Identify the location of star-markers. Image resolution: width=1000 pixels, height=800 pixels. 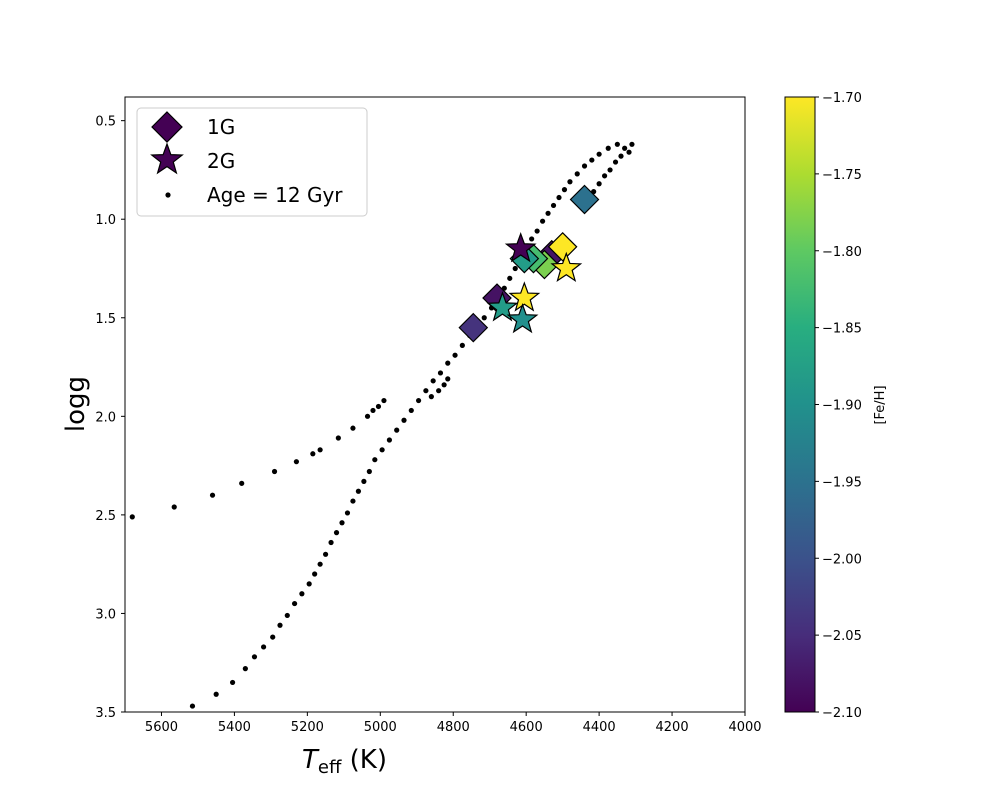
(529, 263).